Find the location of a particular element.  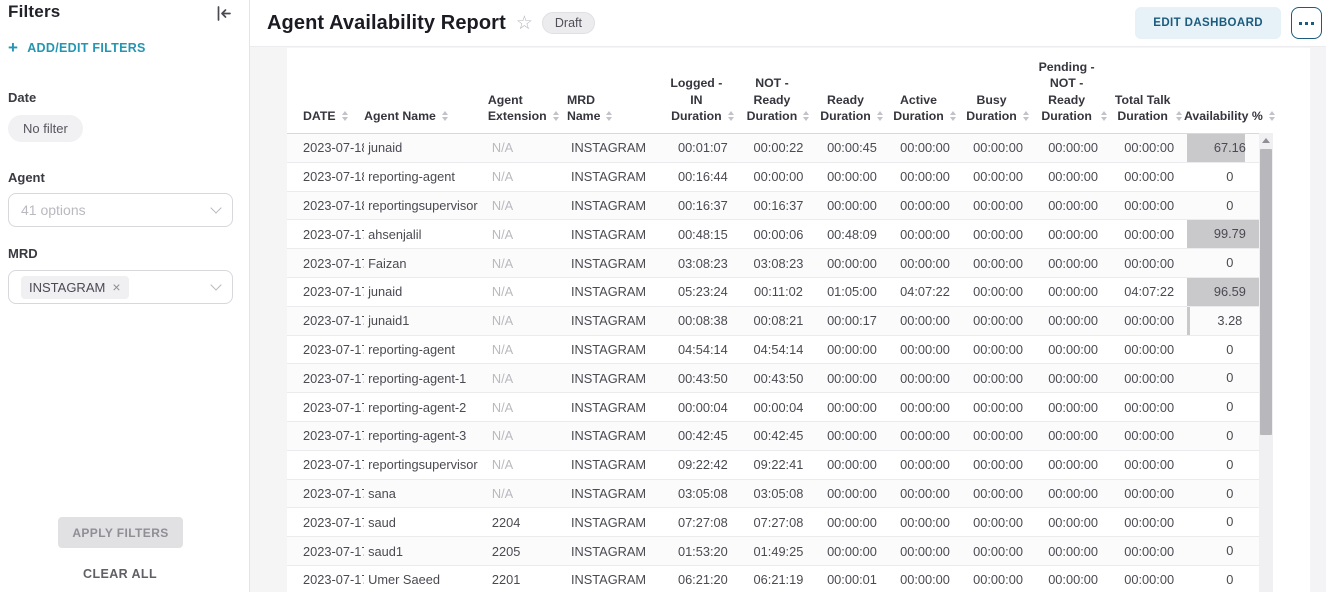

add-edit-filters-label: ADD/EDIT FILTERS is located at coordinates (86, 48).